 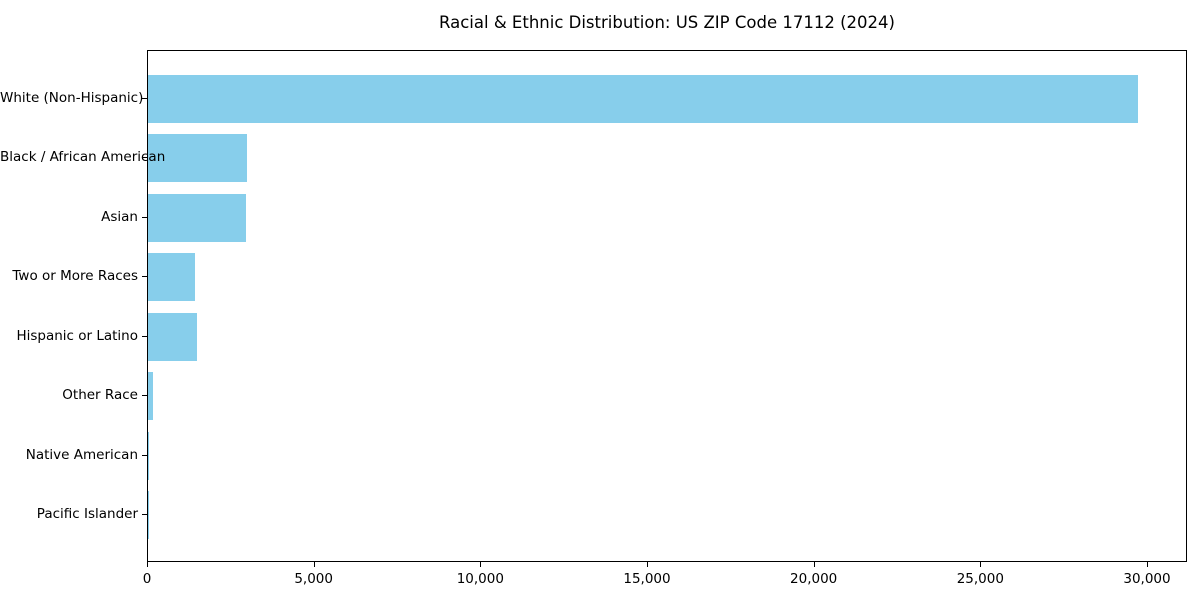 What do you see at coordinates (313, 579) in the screenshot?
I see `x-tick-label-5000: 5,000` at bounding box center [313, 579].